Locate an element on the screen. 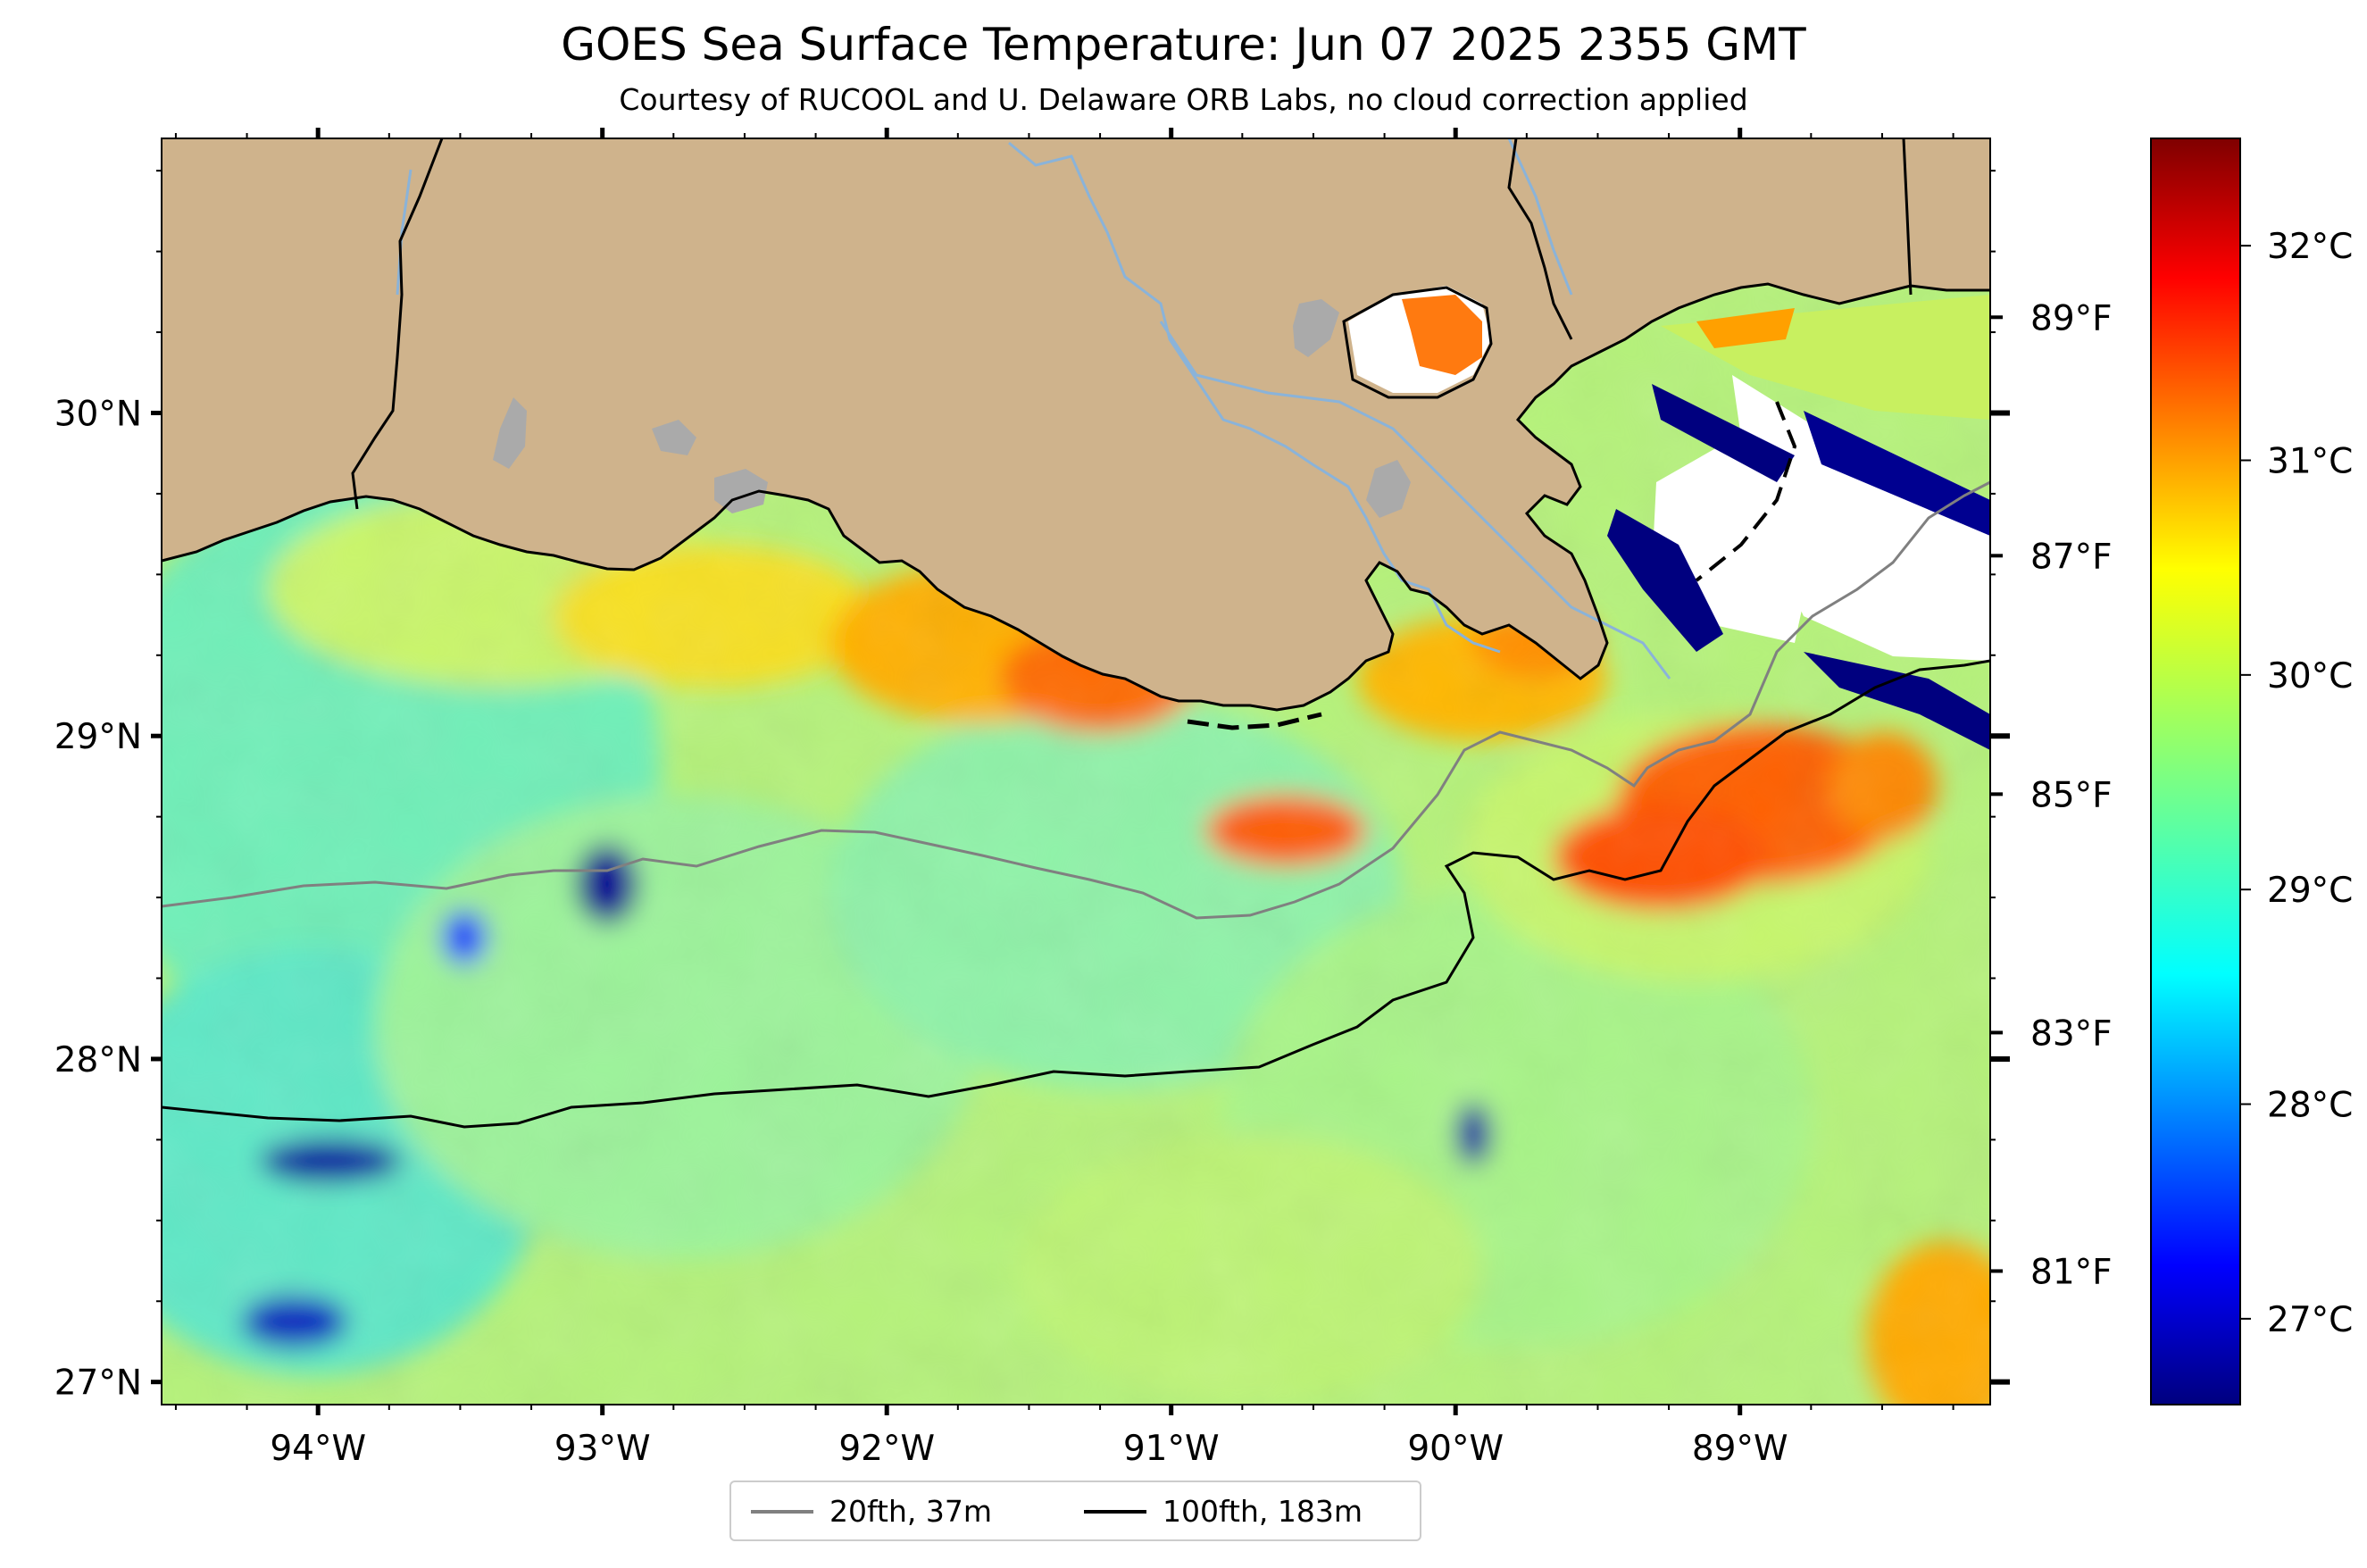  lat-tick-label: 30°N is located at coordinates (98, 414).